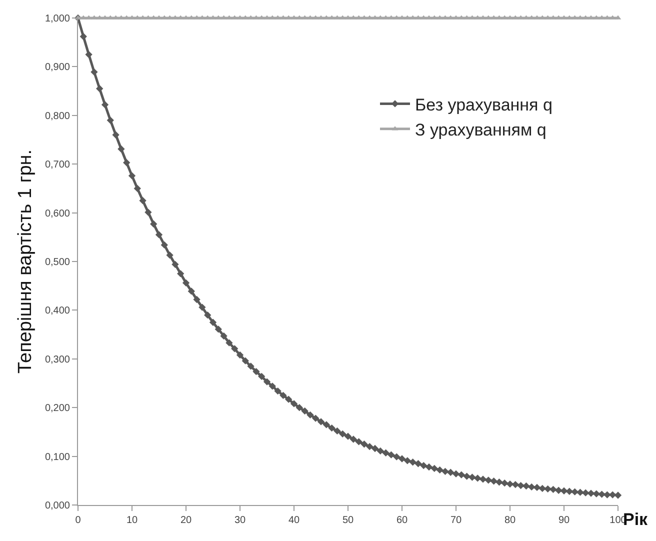  I want to click on y-tick-label: 0,700, so click(57, 165).